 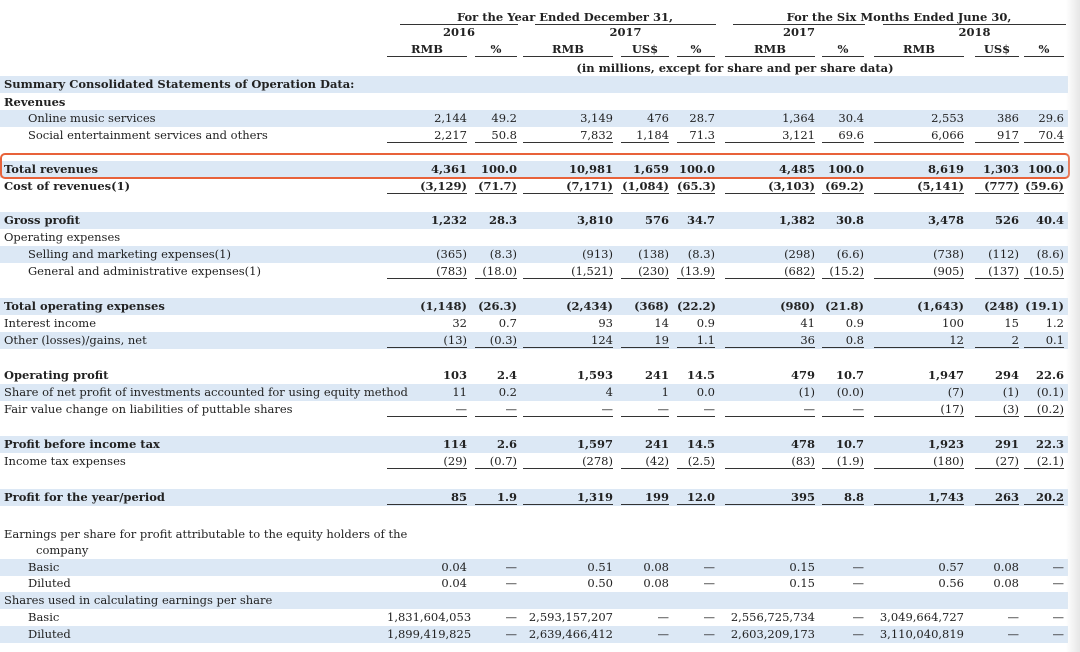 I want to click on cell-value: (69.2), so click(x=843, y=186).